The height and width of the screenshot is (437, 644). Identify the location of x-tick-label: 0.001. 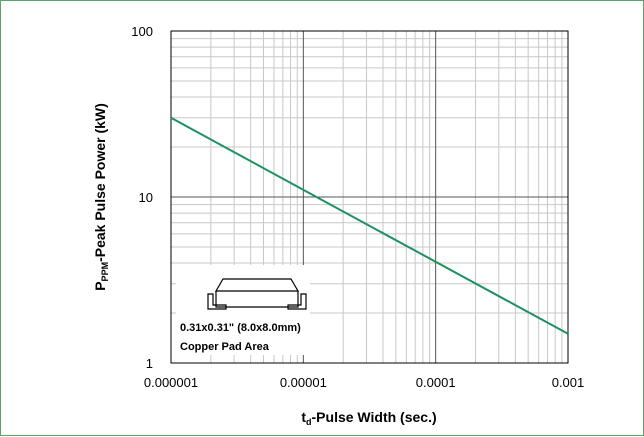
(568, 382).